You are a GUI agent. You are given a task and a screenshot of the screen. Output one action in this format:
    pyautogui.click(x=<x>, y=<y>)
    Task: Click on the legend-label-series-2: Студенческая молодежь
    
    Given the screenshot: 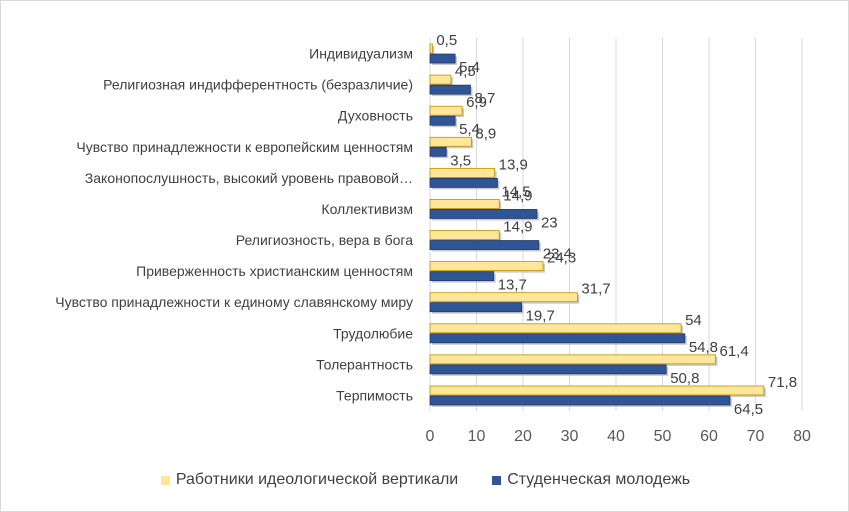 What is the action you would take?
    pyautogui.click(x=599, y=479)
    